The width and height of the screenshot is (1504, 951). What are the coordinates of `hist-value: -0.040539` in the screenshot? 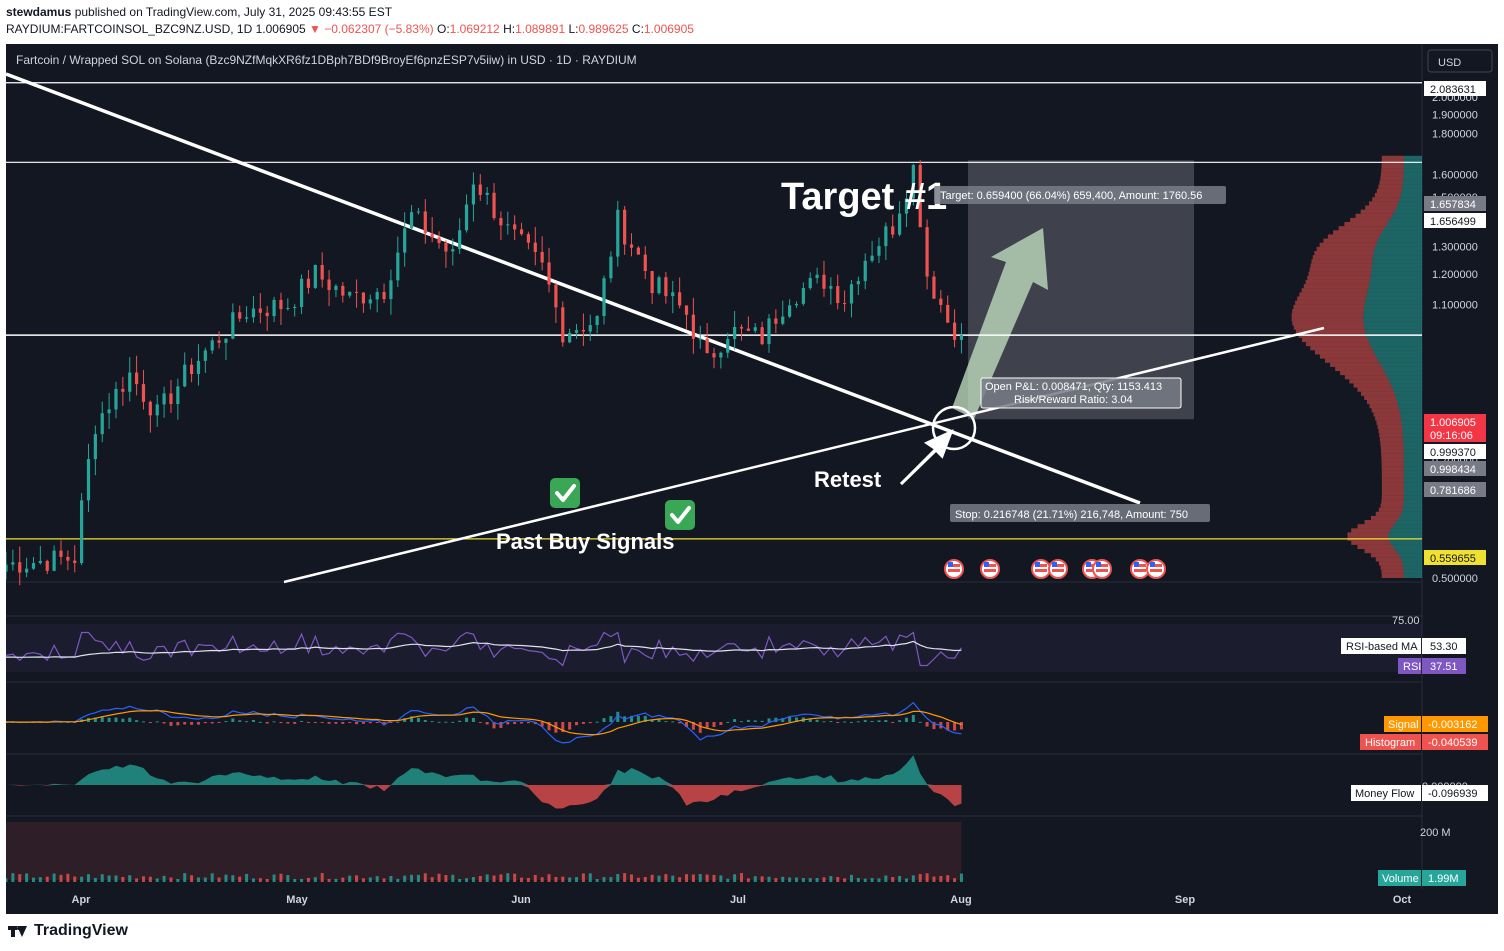 It's located at (1453, 743).